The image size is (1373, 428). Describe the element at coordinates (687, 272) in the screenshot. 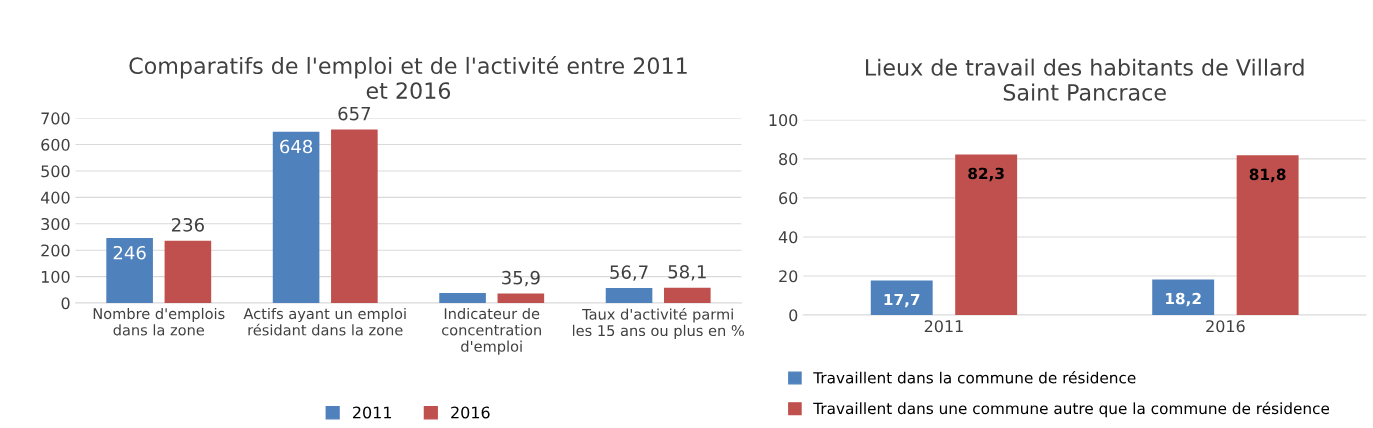

I see `data-label: 58,1` at that location.